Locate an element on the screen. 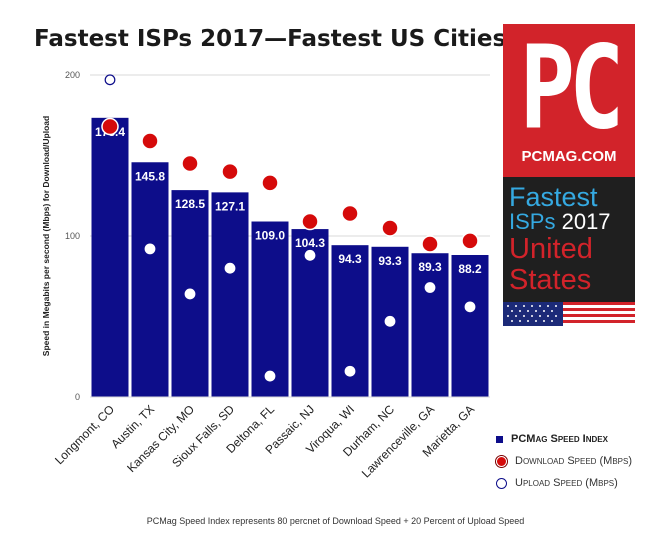  y-tick-label: 0 is located at coordinates (77, 397).